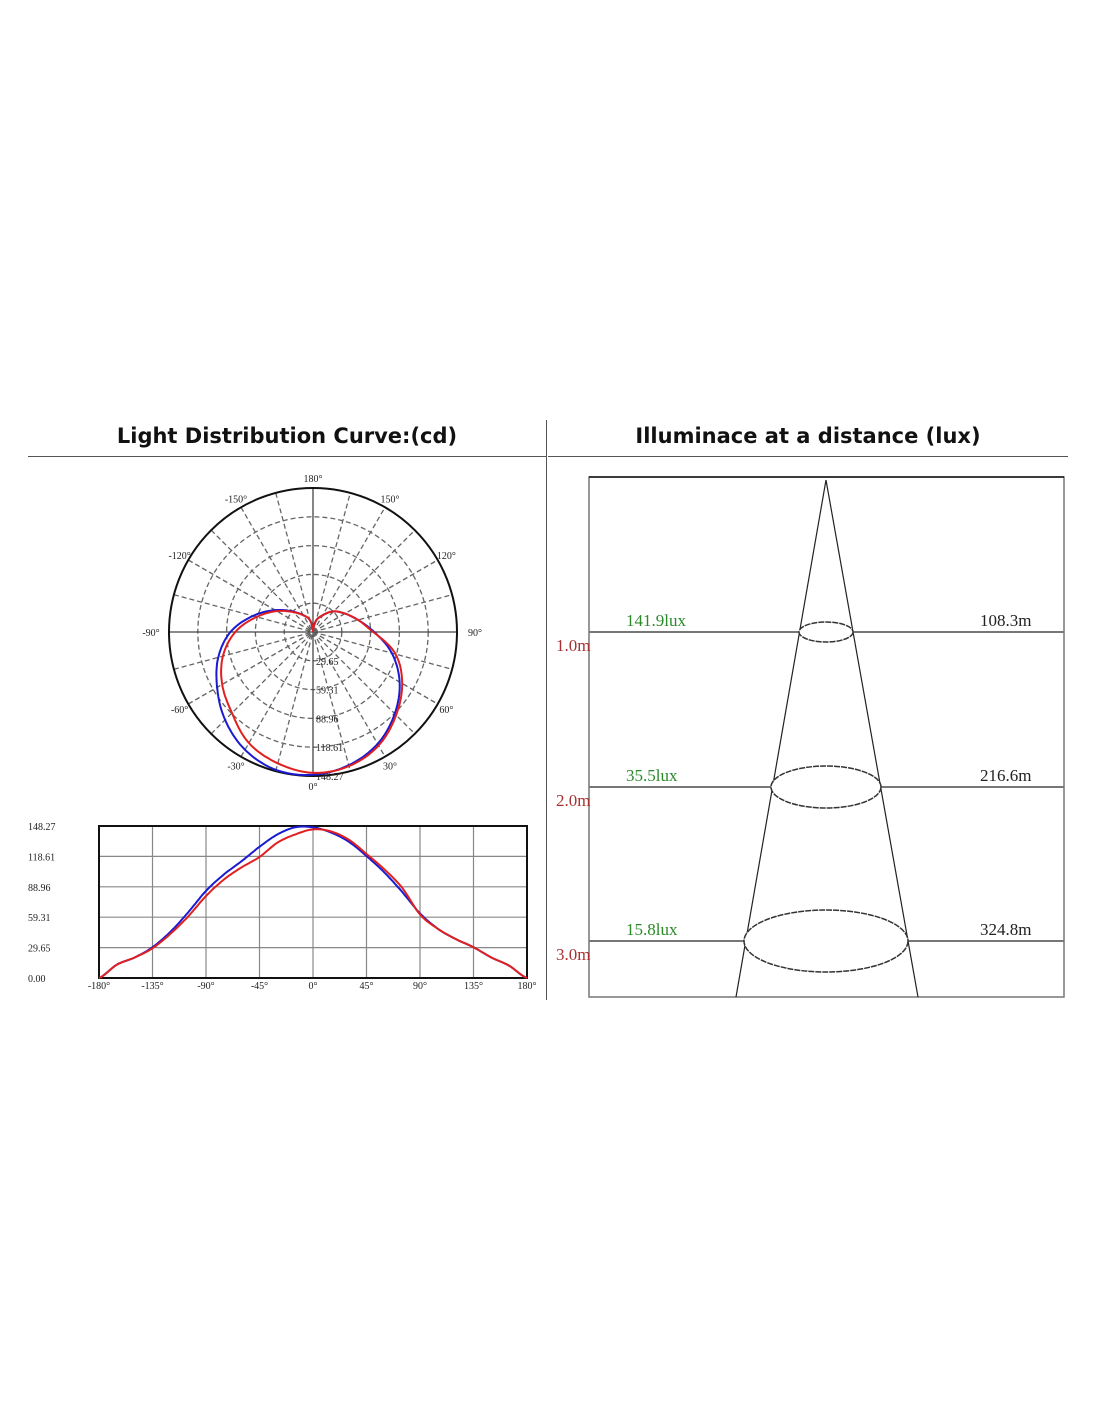 The height and width of the screenshot is (1422, 1100). What do you see at coordinates (420, 986) in the screenshot?
I see `x-tick-label: 90°` at bounding box center [420, 986].